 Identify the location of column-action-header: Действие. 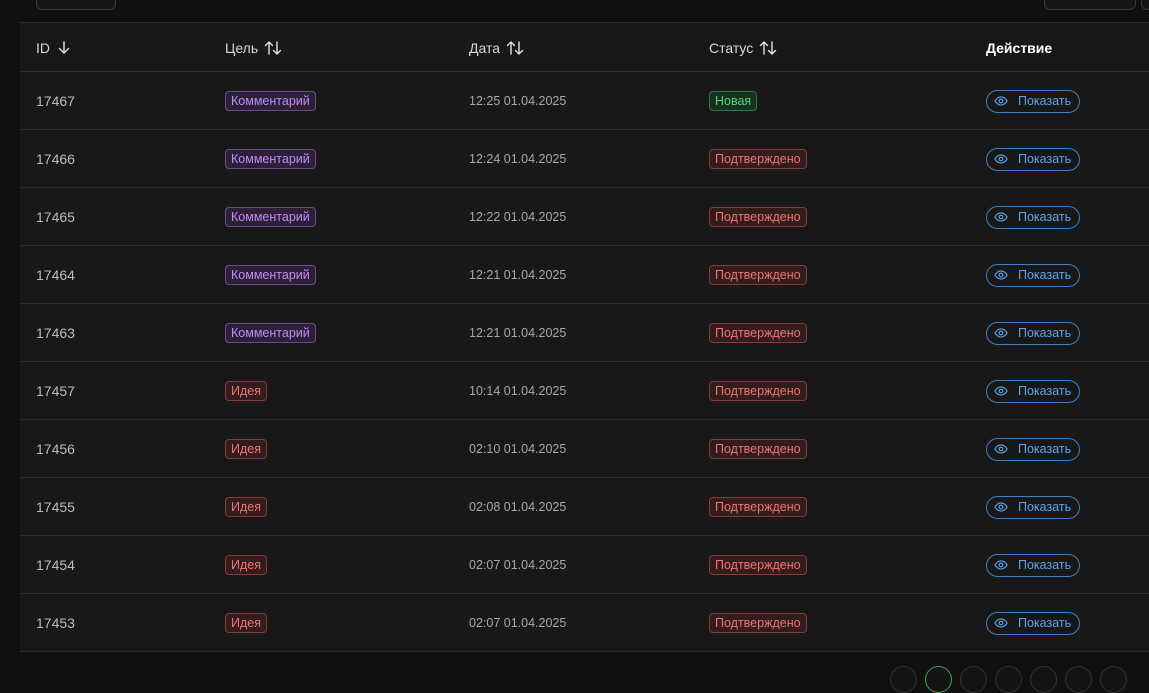
(1019, 47).